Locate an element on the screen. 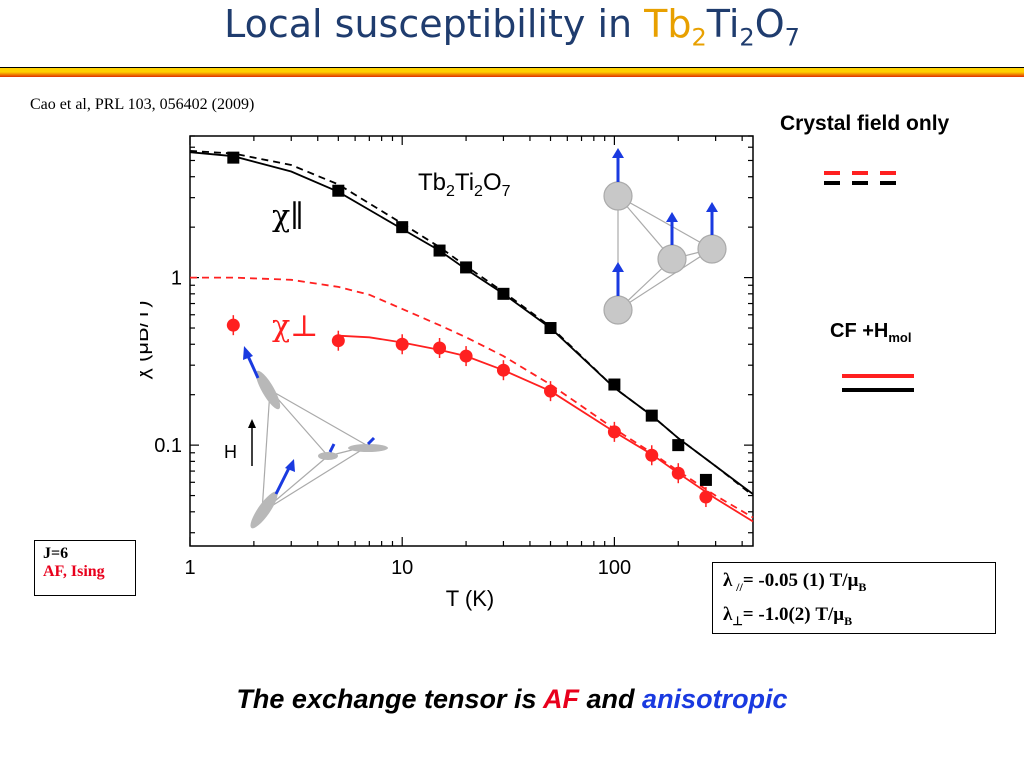 The image size is (1024, 768). j-value: J=6 is located at coordinates (56, 553).